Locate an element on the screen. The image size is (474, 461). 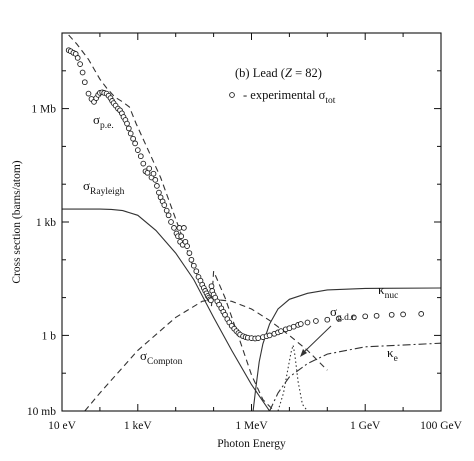
label-sigma-compton: σCompton is located at coordinates (161, 357).